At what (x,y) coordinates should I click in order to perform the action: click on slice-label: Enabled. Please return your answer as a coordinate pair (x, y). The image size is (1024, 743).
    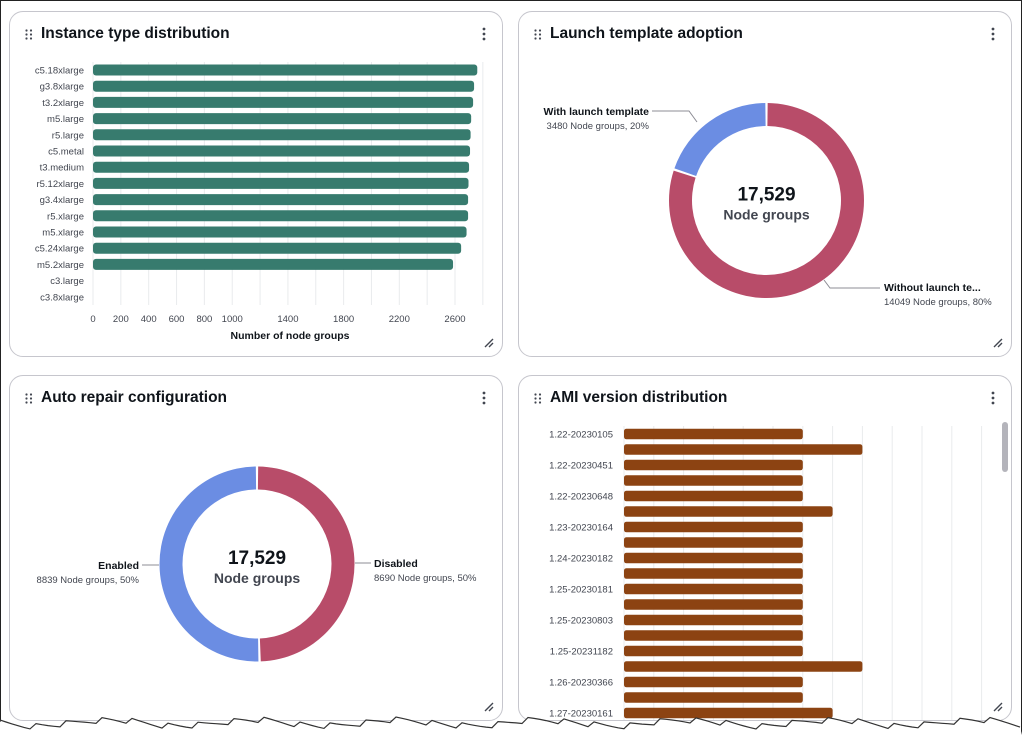
    Looking at the image, I should click on (118, 566).